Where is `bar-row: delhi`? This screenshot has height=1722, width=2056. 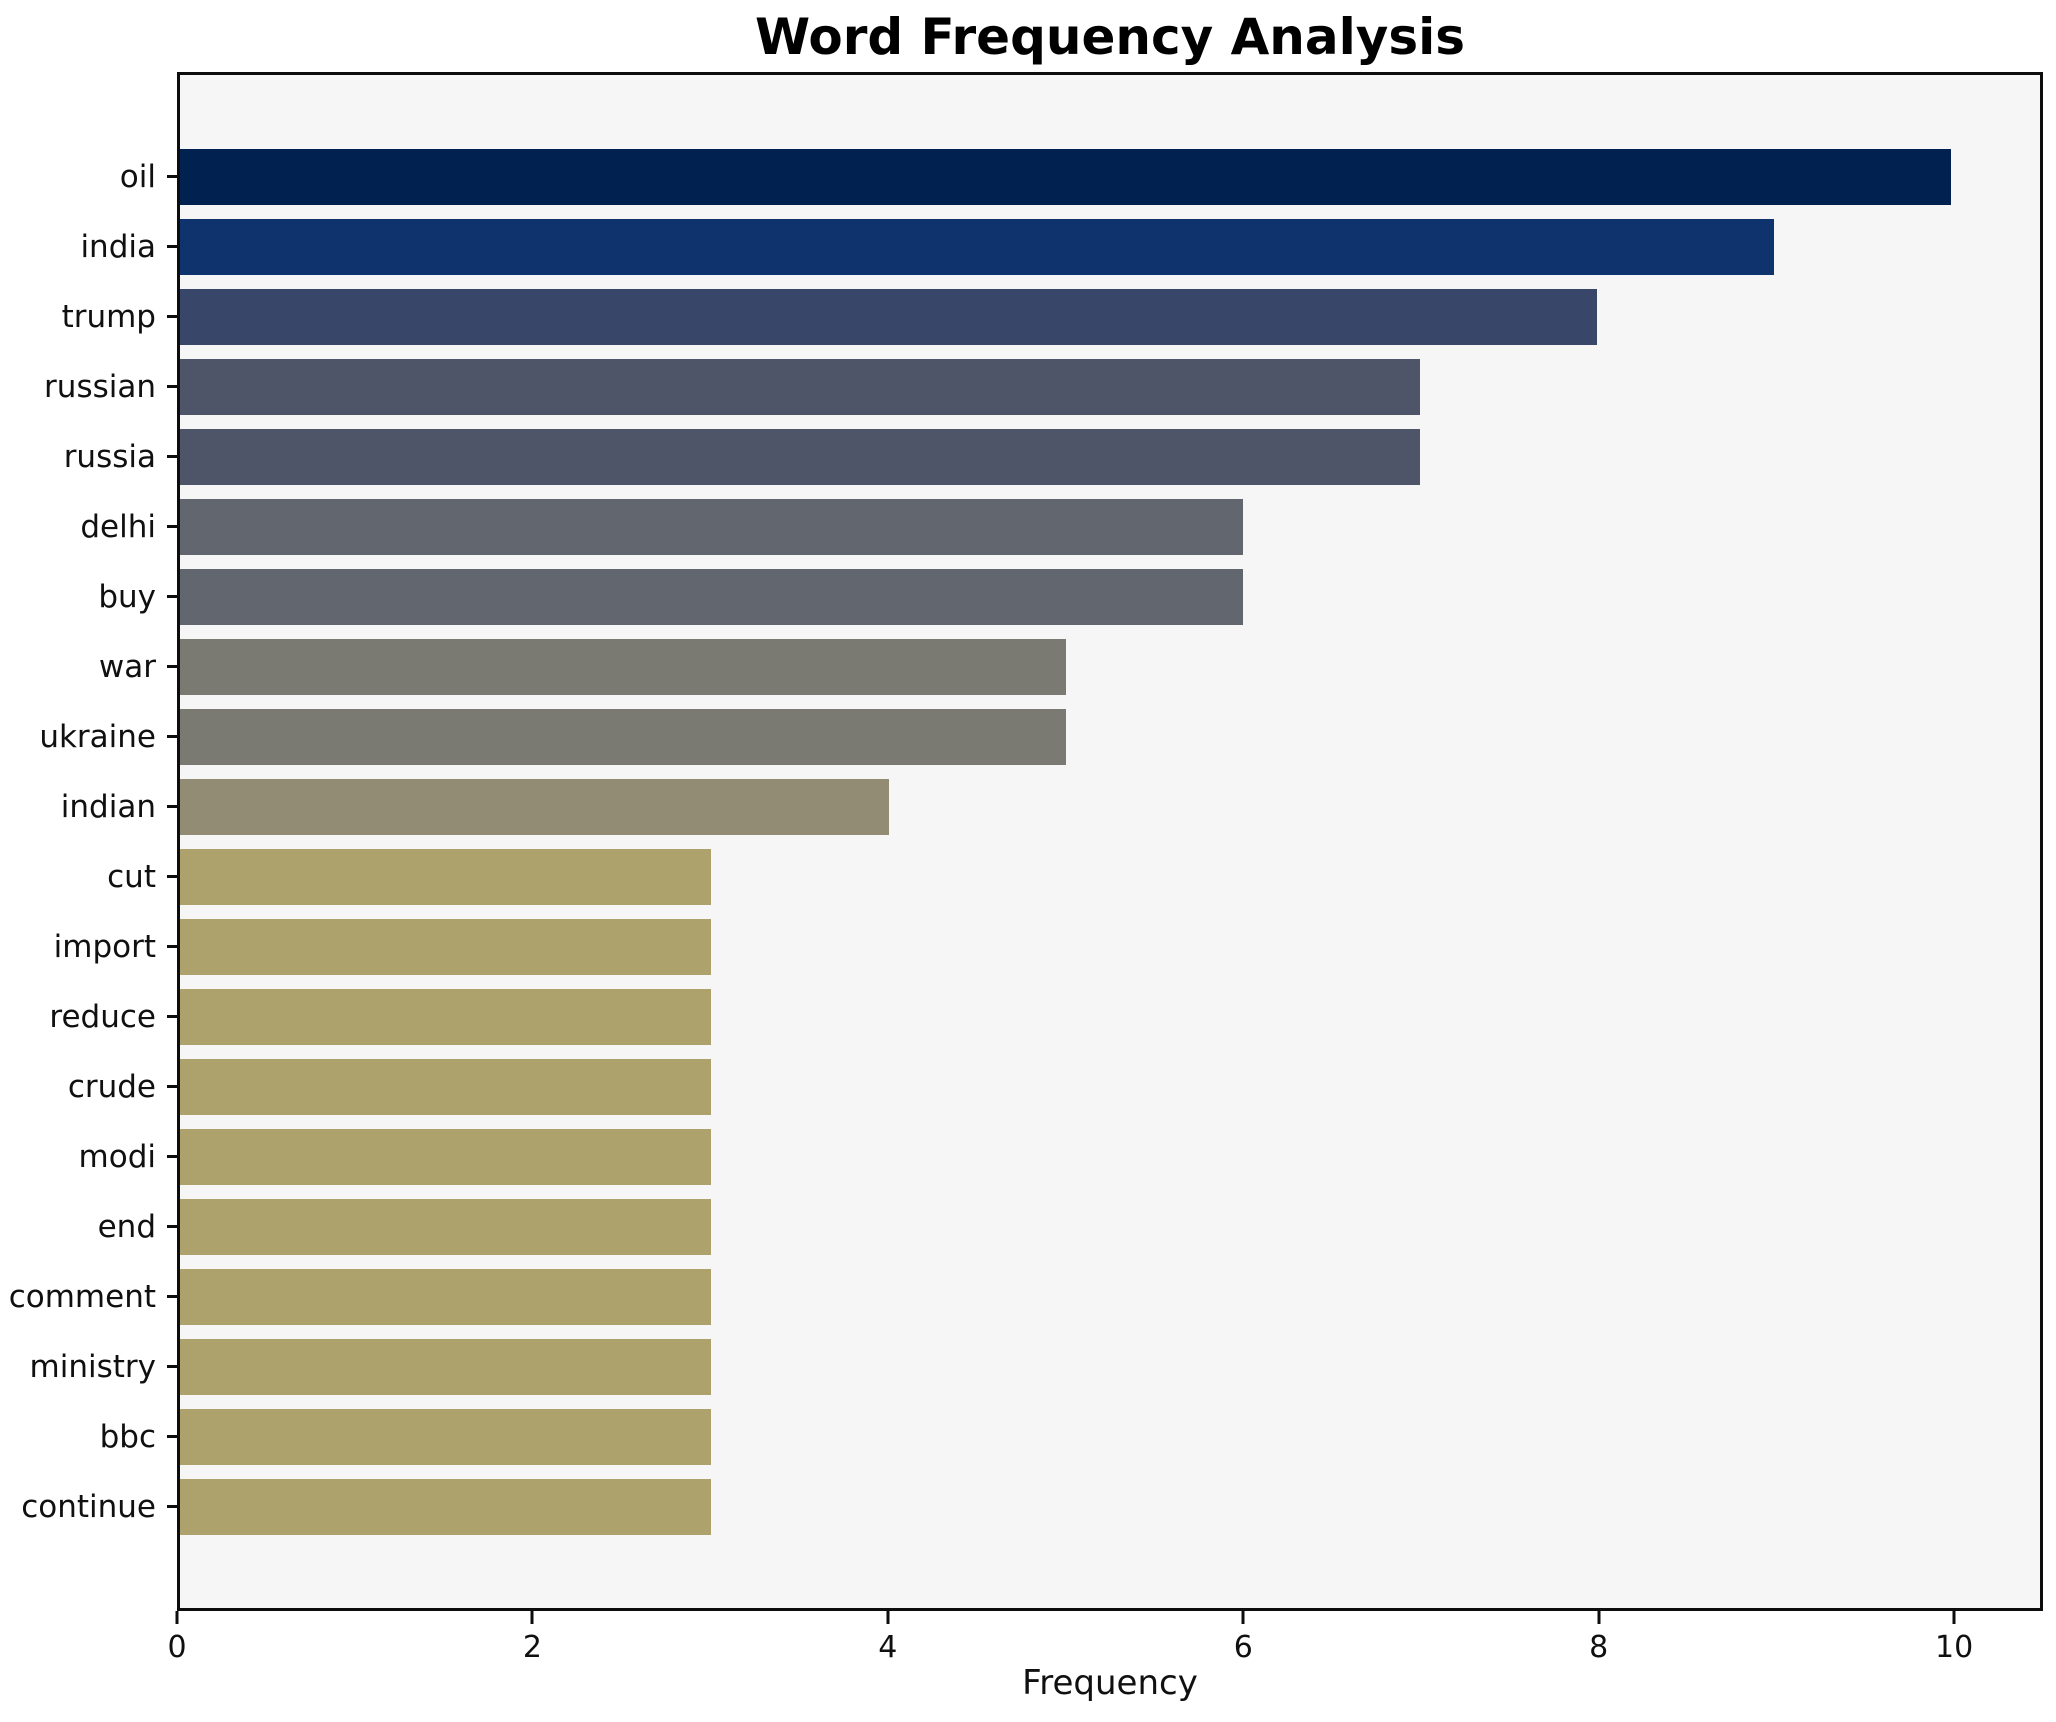
bar-row: delhi is located at coordinates (1060, 527).